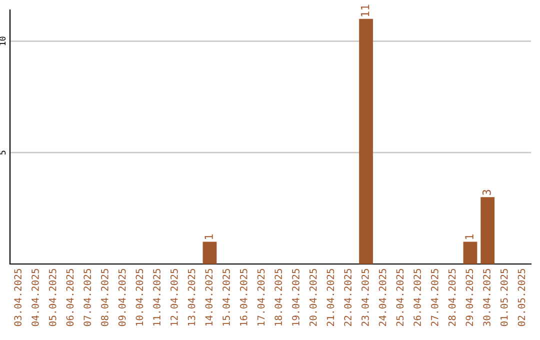 The width and height of the screenshot is (540, 340). Describe the element at coordinates (35, 297) in the screenshot. I see `x-tick-label: 04.04.2025` at that location.